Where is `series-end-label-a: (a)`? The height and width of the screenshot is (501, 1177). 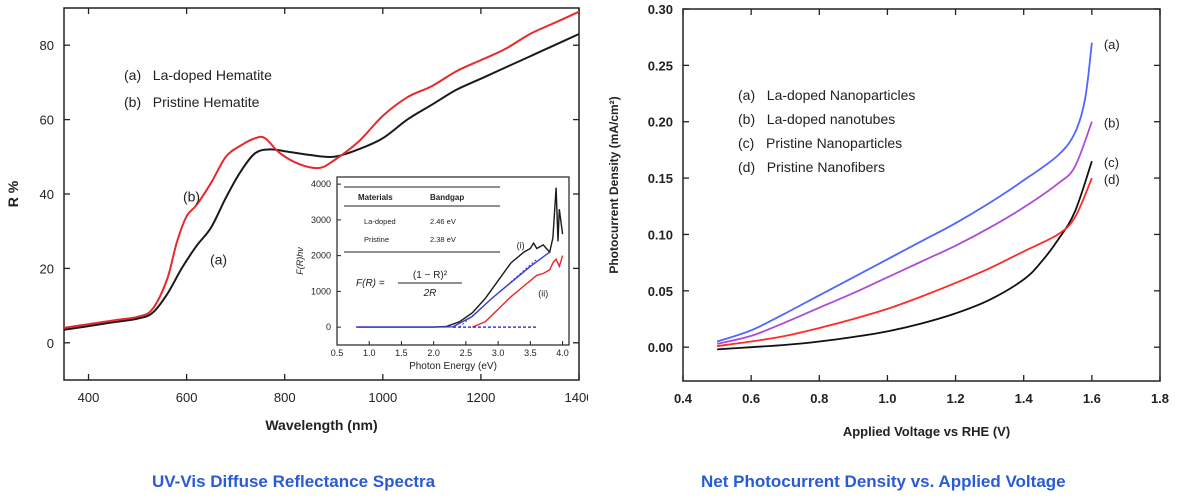 series-end-label-a: (a) is located at coordinates (1112, 44).